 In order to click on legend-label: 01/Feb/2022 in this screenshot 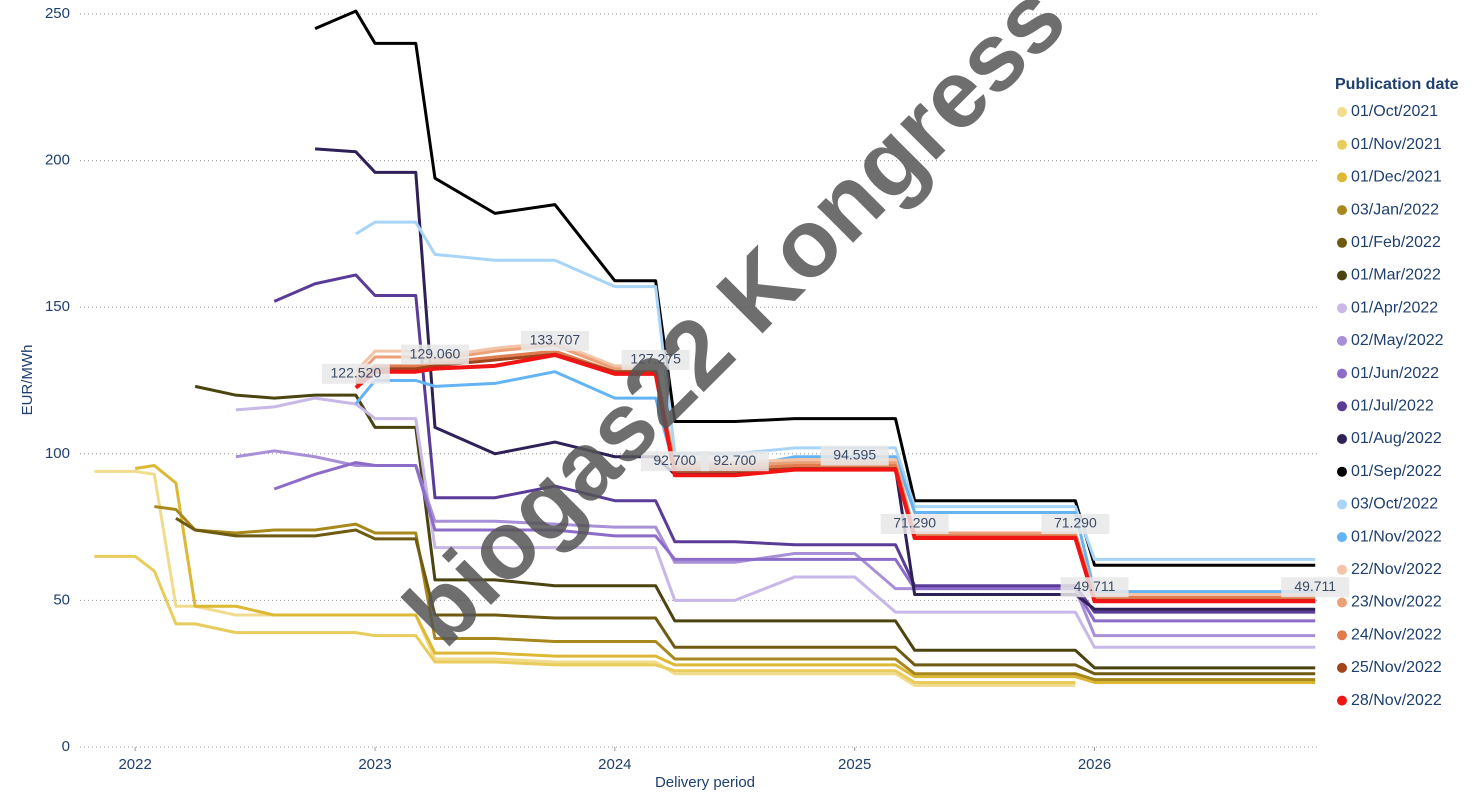, I will do `click(1396, 242)`.